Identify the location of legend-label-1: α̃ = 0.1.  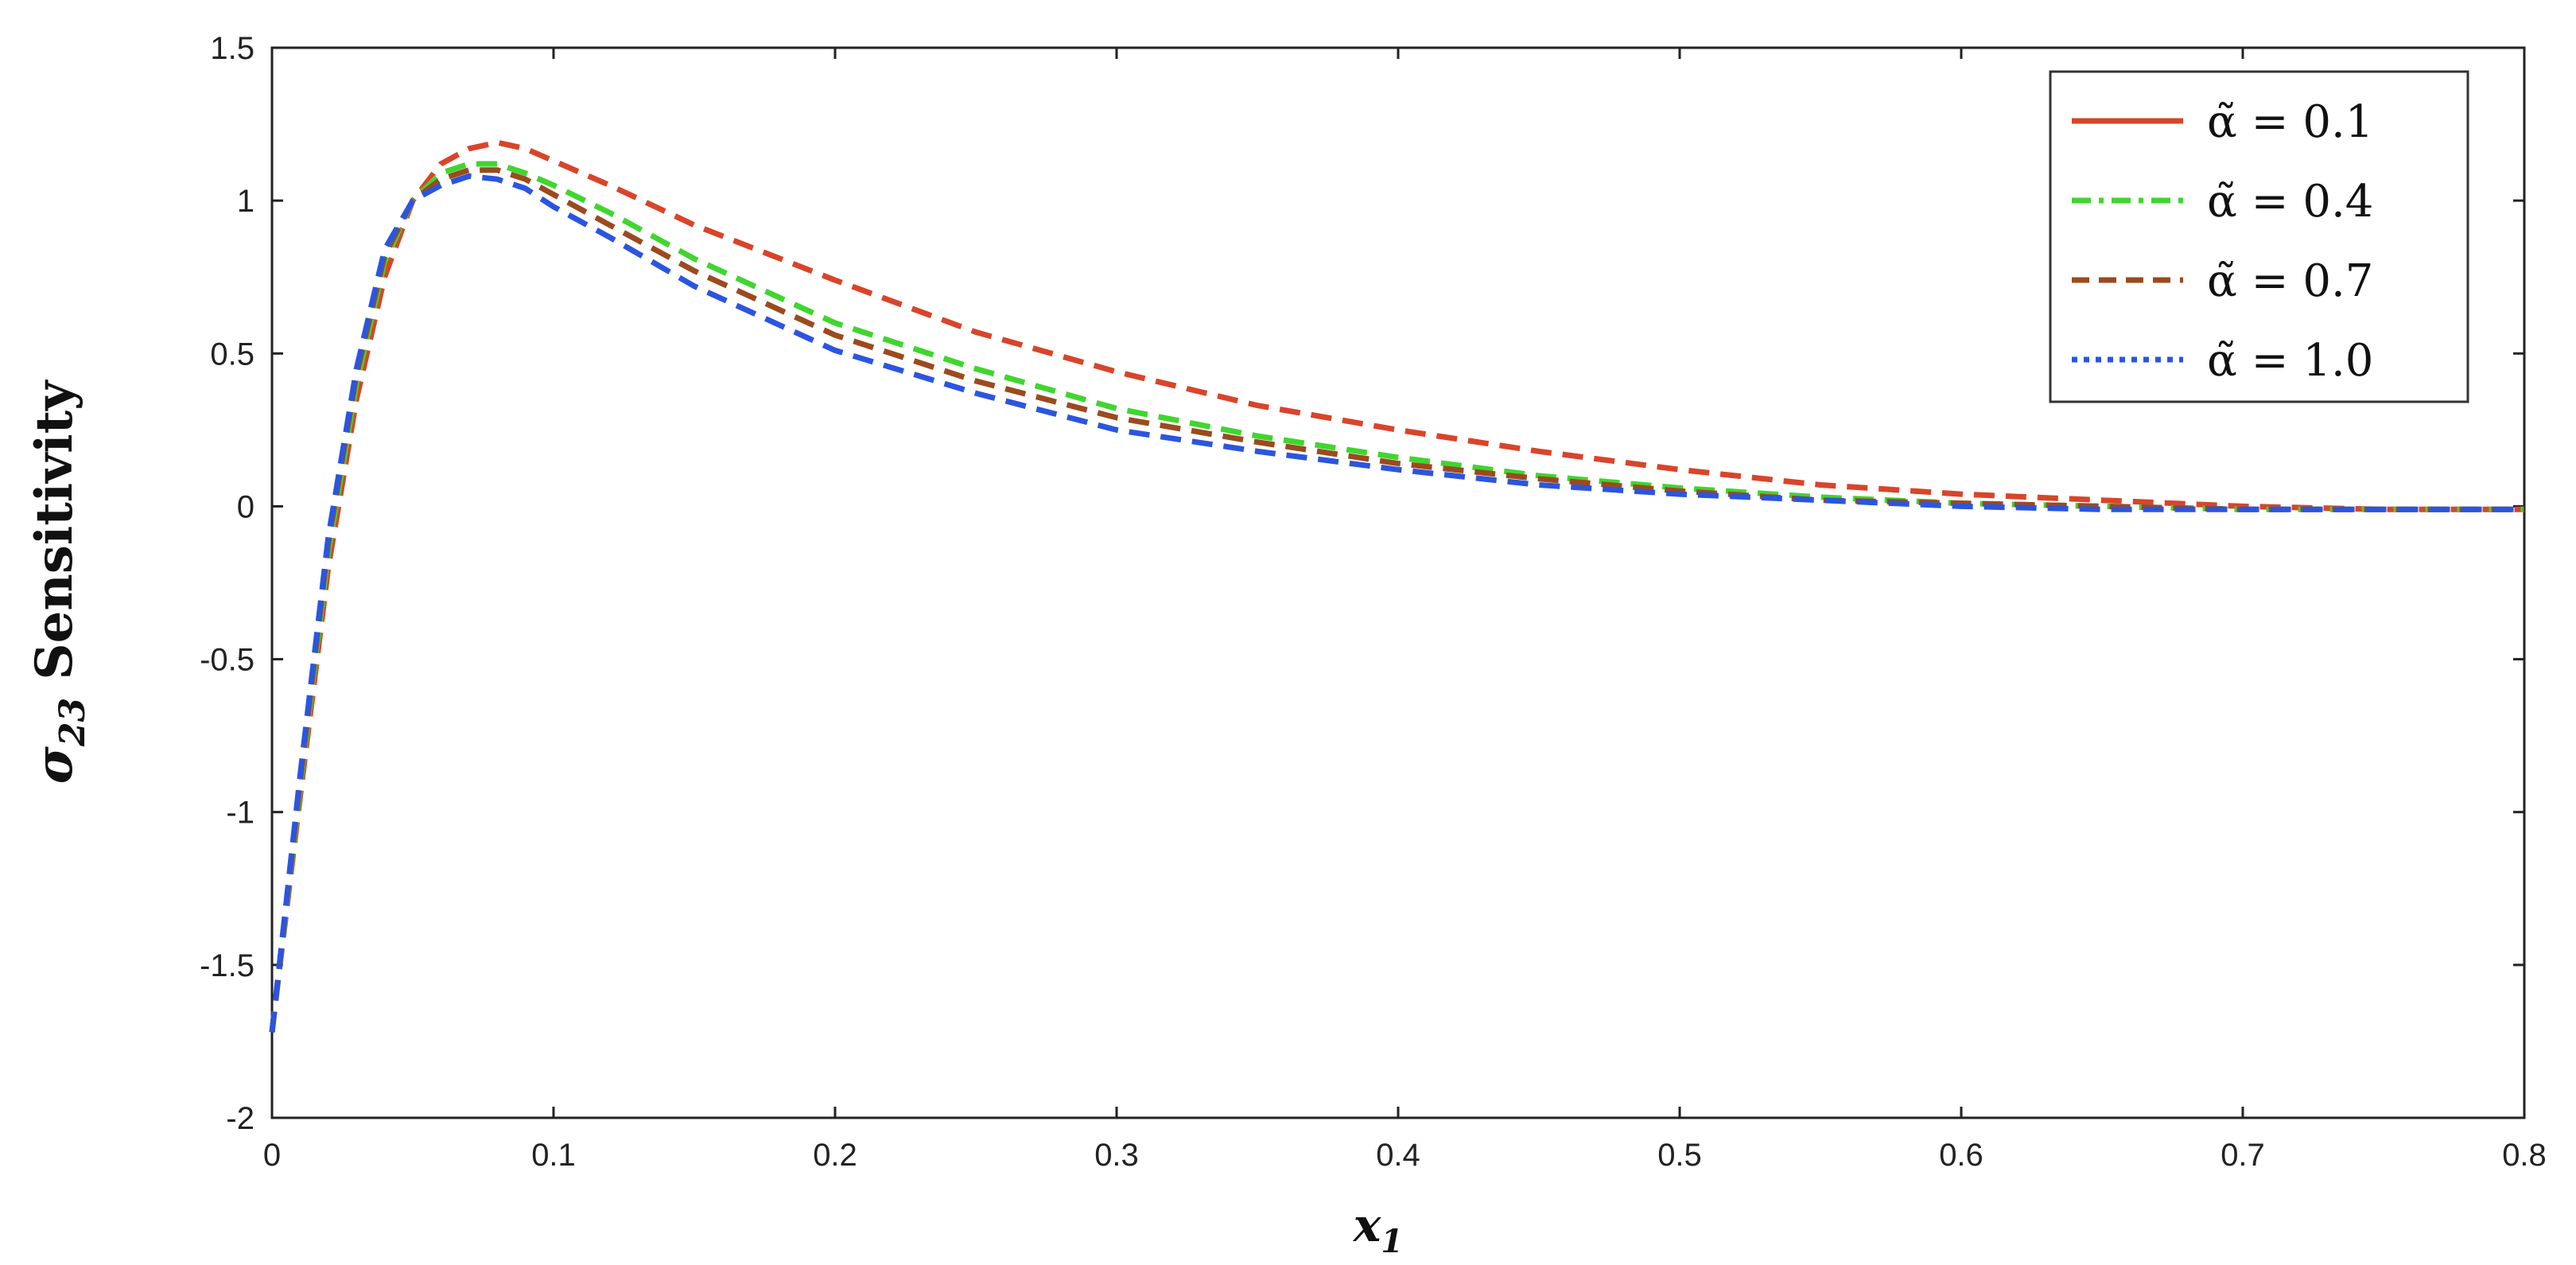
(2290, 122).